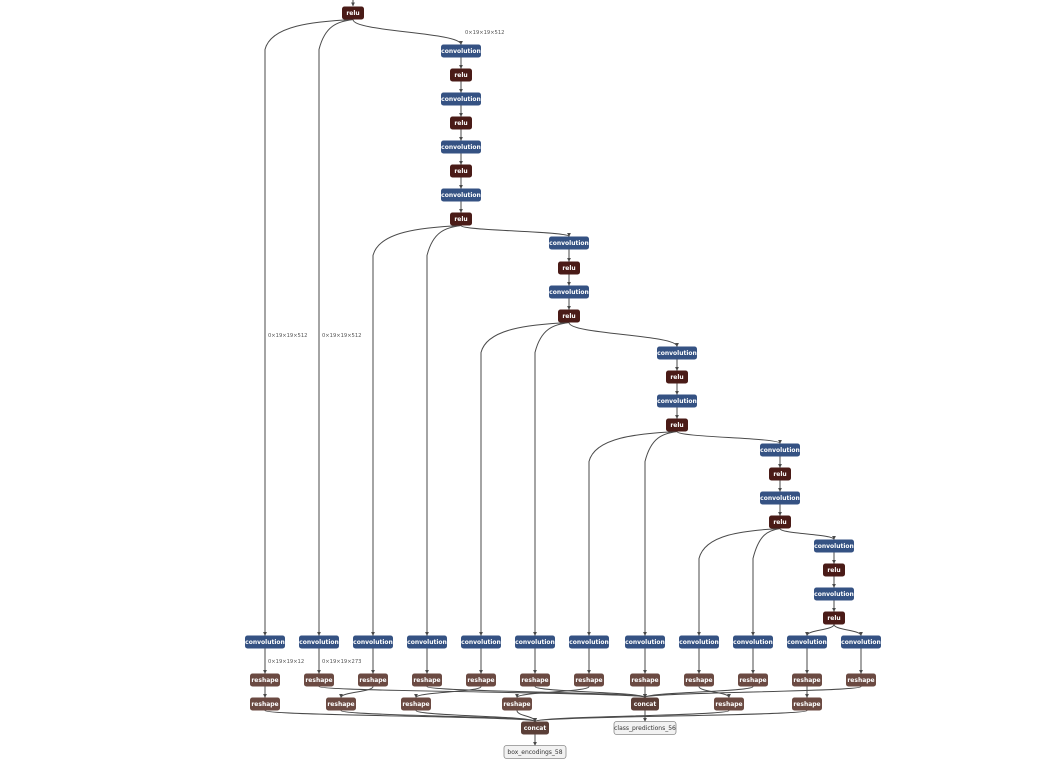  What do you see at coordinates (461, 195) in the screenshot?
I see `node-convolution-c4: convolution` at bounding box center [461, 195].